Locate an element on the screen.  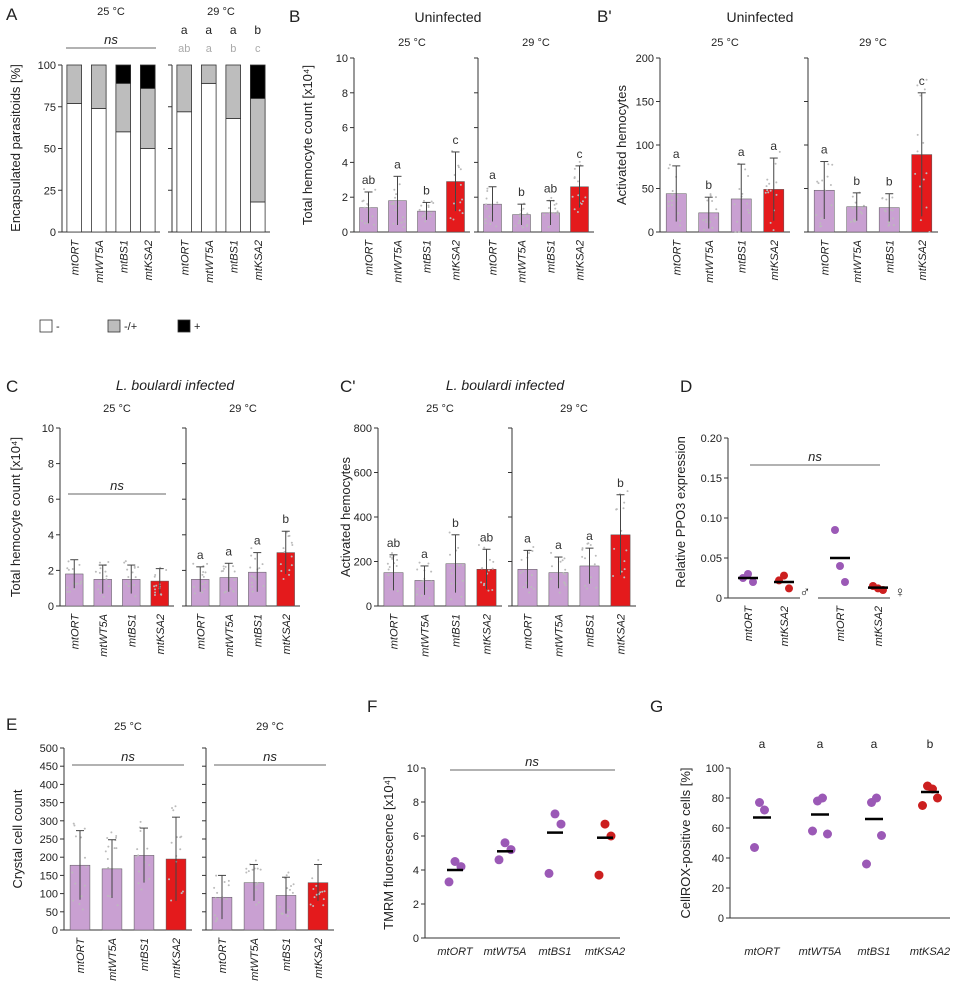
panel-label: B' is located at coordinates (604, 16).